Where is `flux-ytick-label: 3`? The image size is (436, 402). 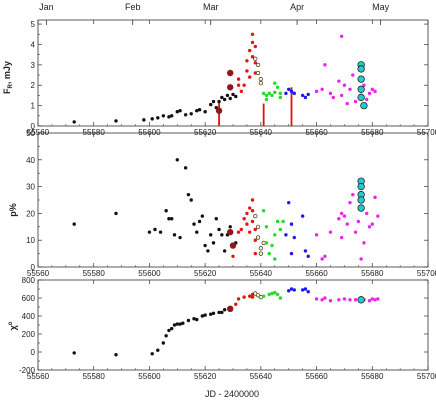
flux-ytick-label: 3 is located at coordinates (33, 65).